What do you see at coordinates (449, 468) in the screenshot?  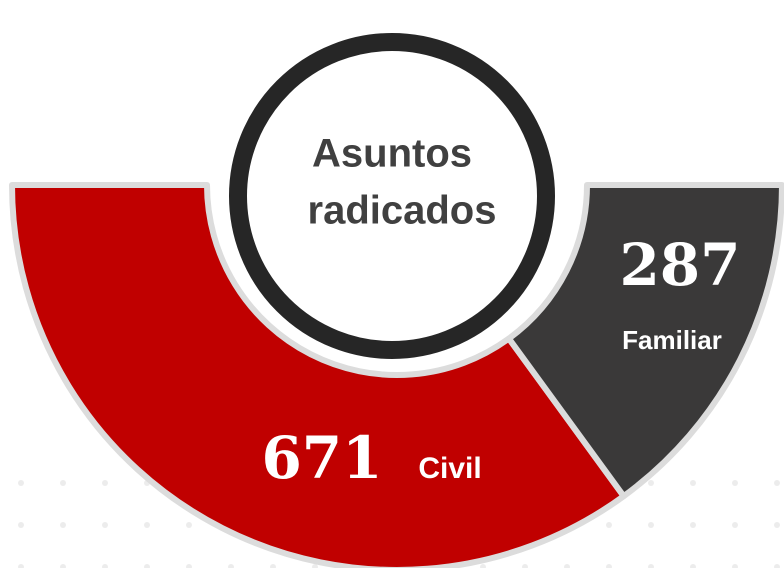 I see `category-label: Civil` at bounding box center [449, 468].